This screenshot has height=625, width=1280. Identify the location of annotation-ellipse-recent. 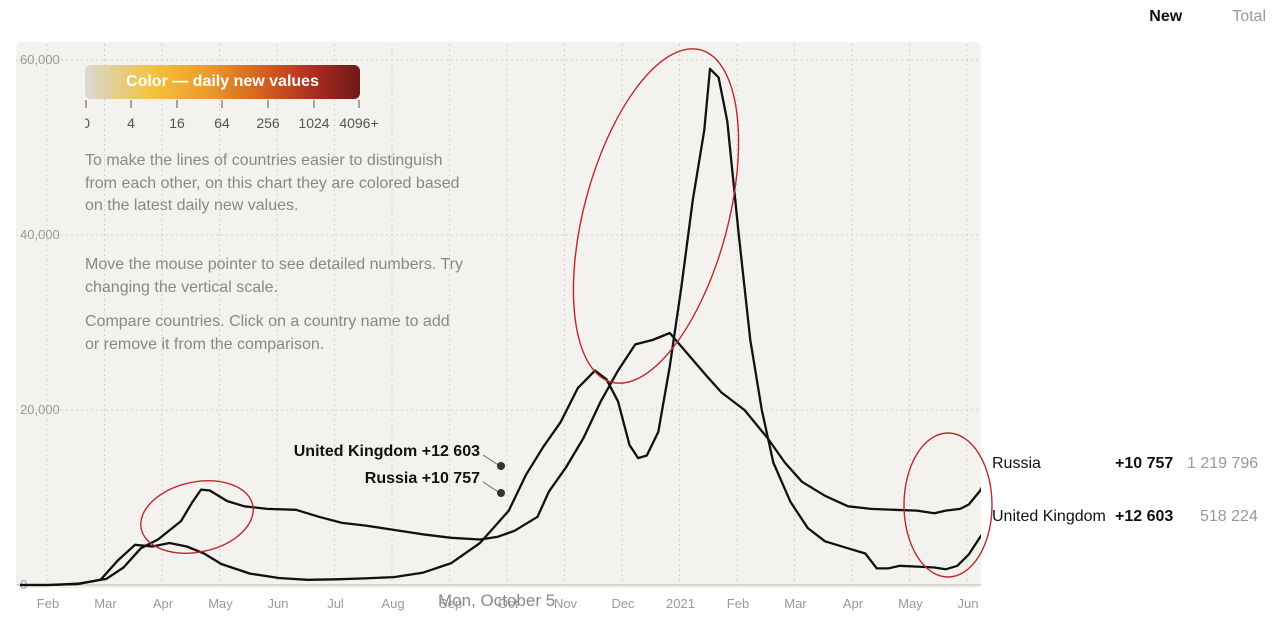
(948, 505).